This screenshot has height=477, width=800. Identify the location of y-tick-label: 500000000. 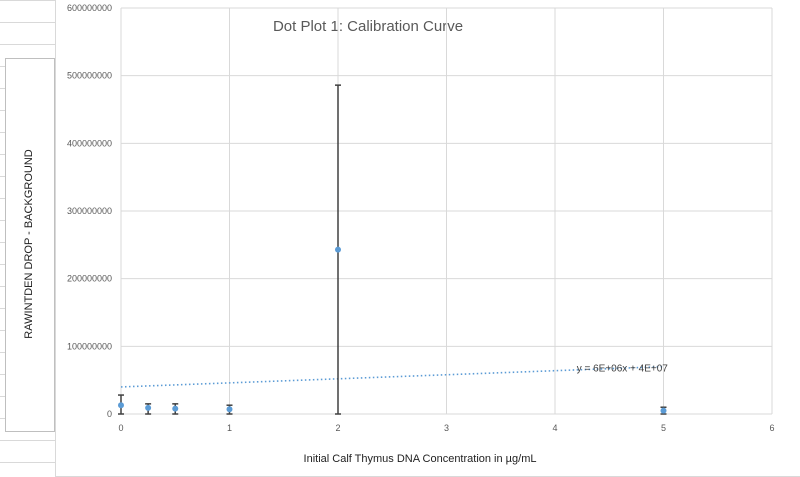
(89, 76).